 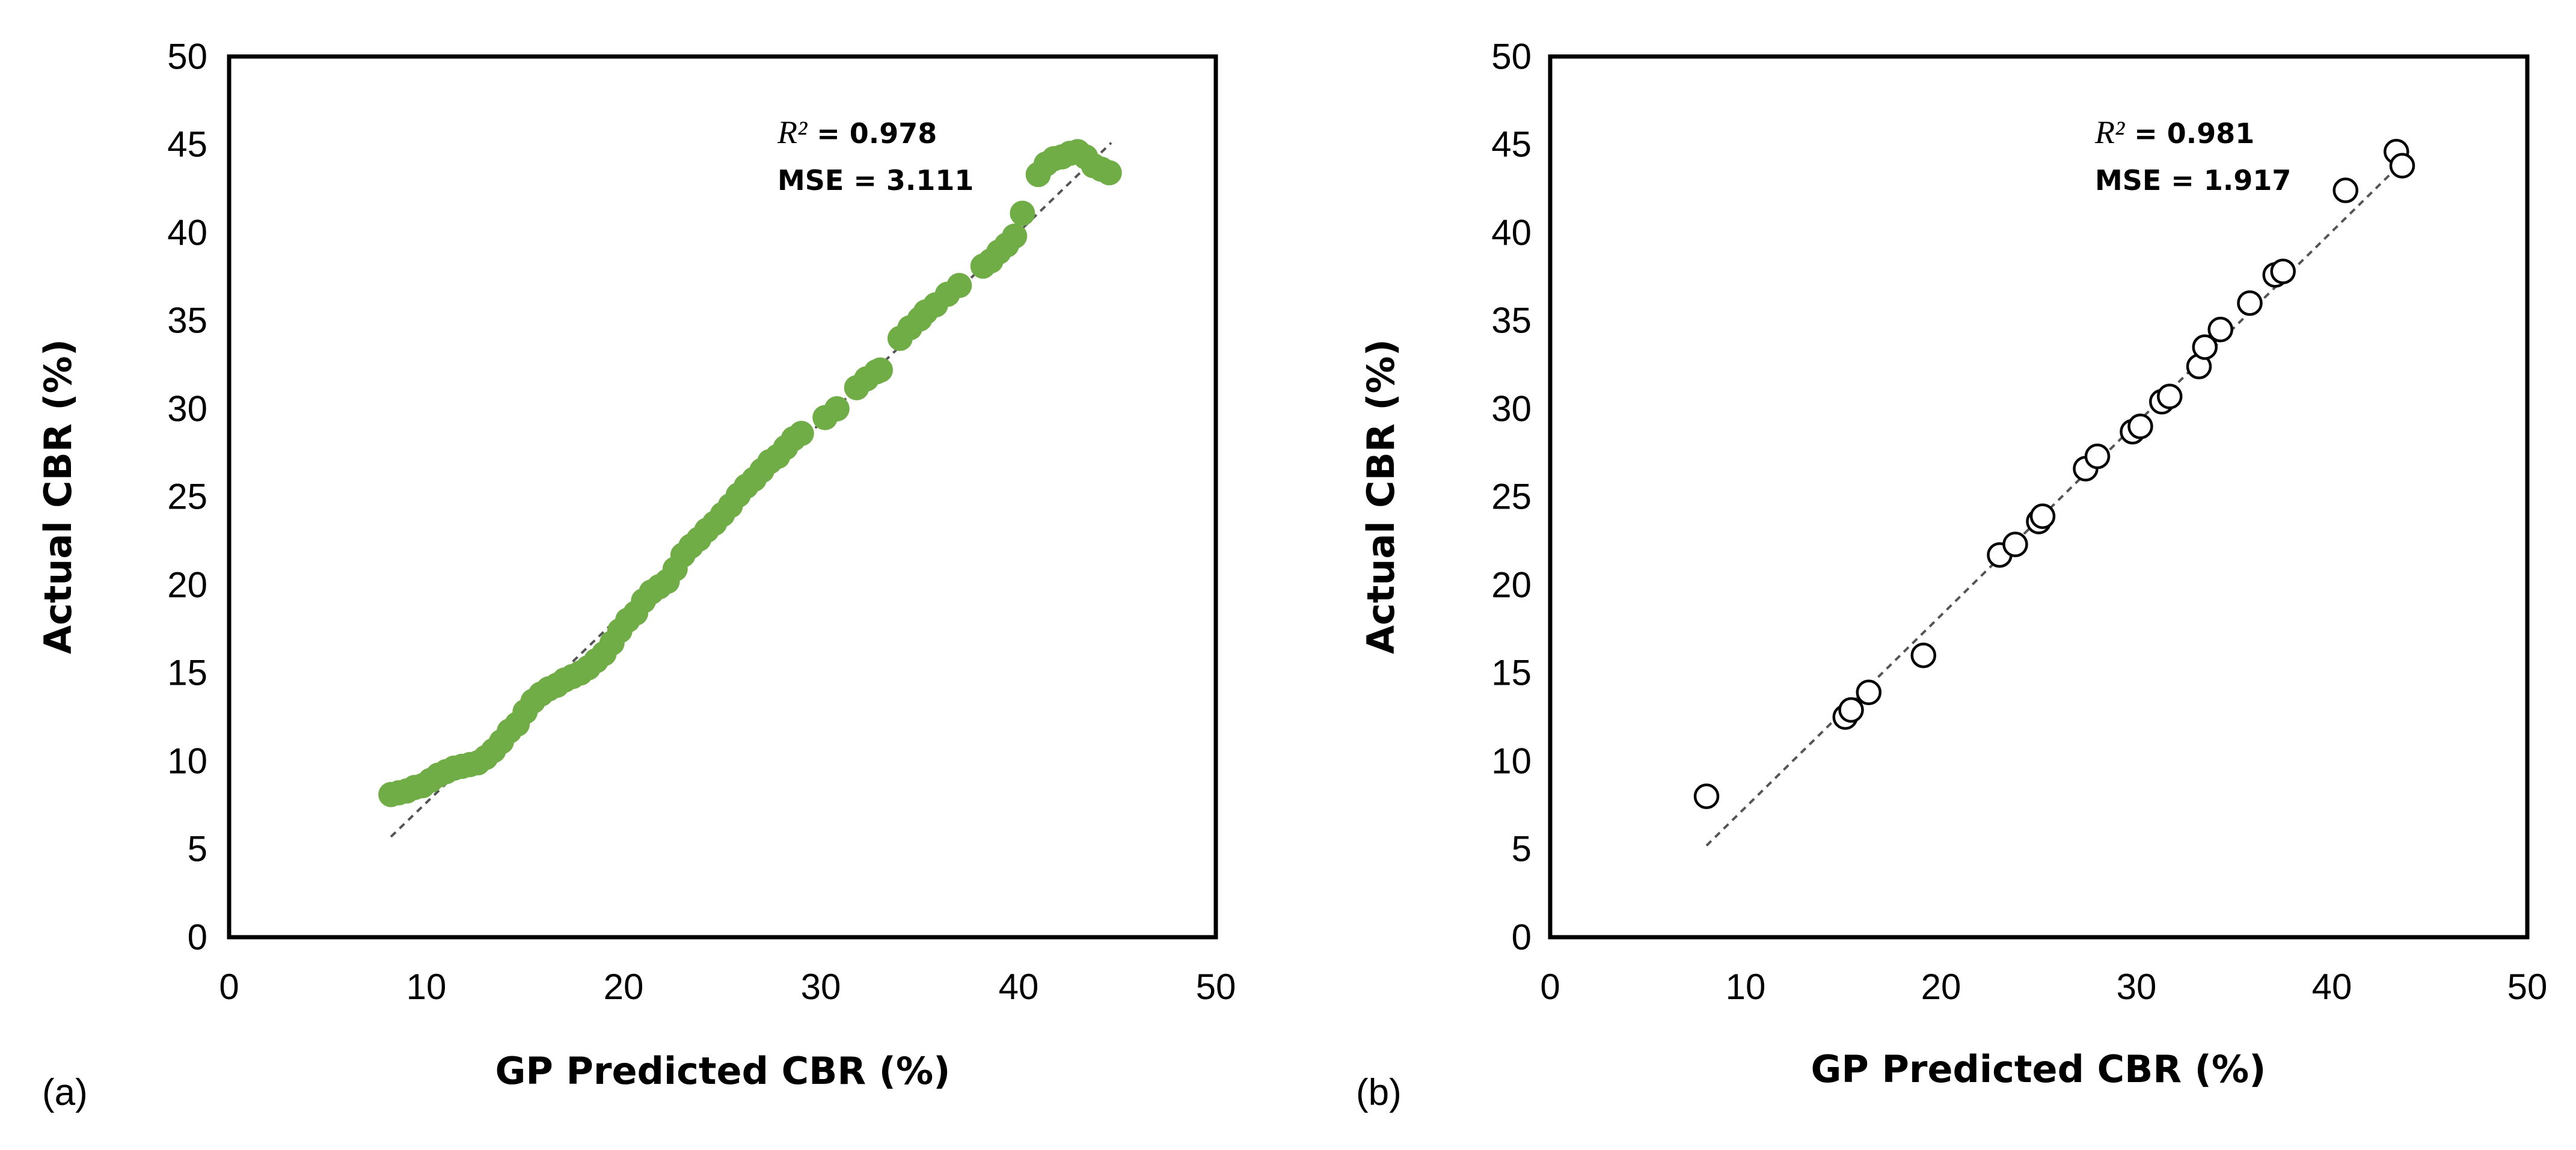 I want to click on r2-value: = 0.981, so click(x=2194, y=134).